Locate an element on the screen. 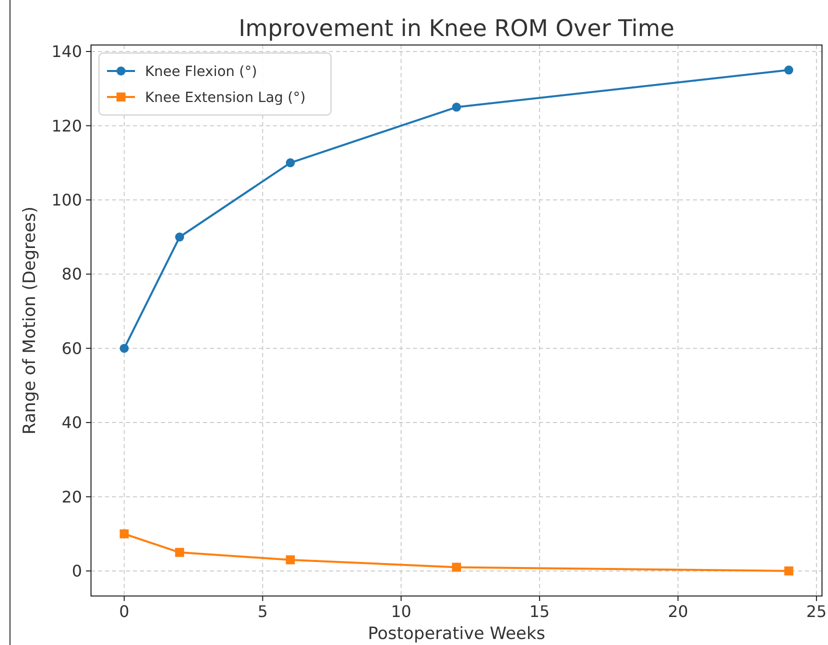 The image size is (828, 645). x-axis-title: Postoperative Weeks is located at coordinates (457, 634).